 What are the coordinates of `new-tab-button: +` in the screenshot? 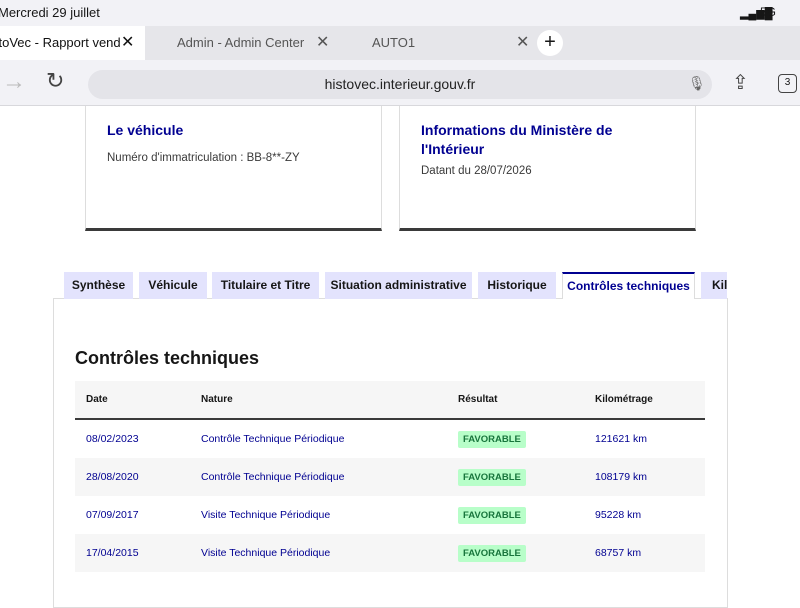 It's located at (550, 43).